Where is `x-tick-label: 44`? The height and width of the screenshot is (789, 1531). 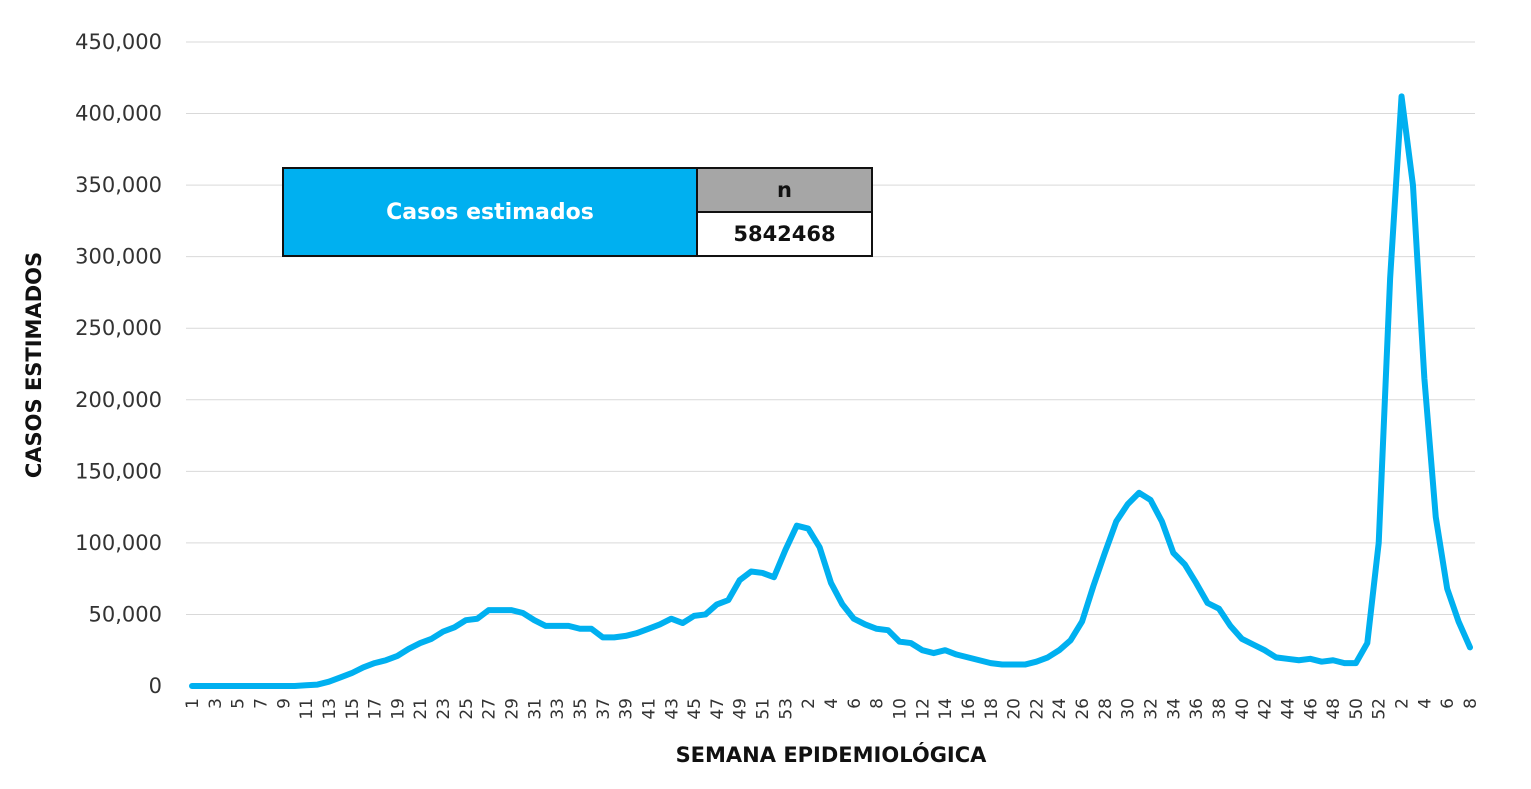
x-tick-label: 44 is located at coordinates (1288, 709).